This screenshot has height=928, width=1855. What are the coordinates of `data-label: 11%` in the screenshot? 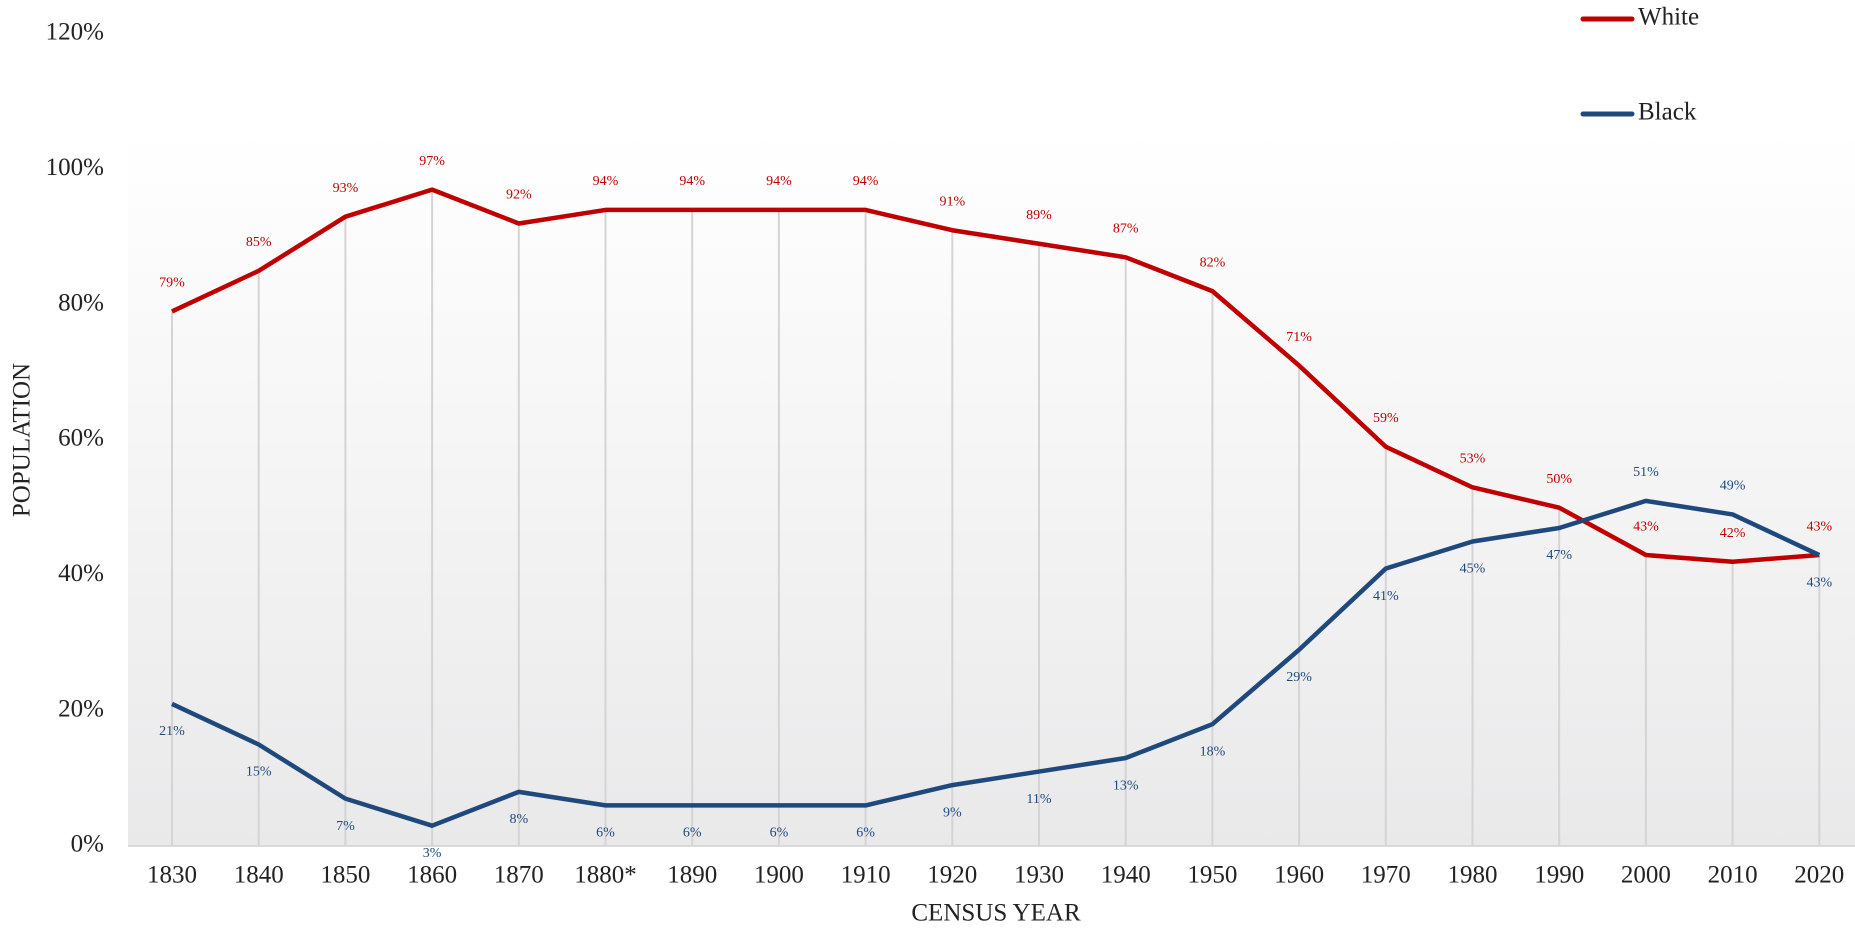 It's located at (1038, 799).